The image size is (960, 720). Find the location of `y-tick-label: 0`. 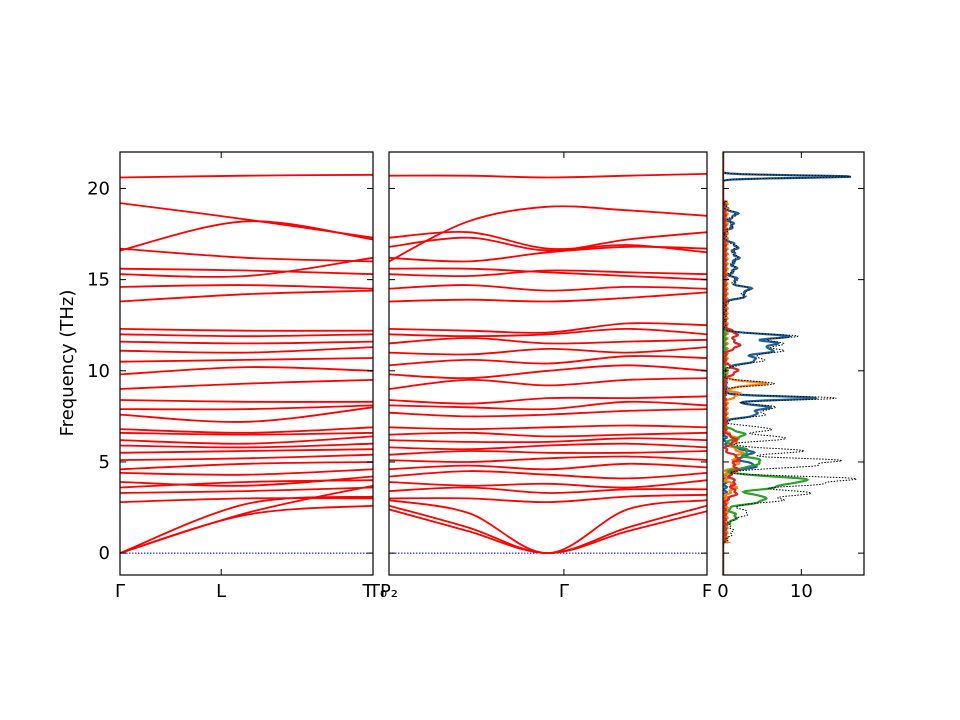

y-tick-label: 0 is located at coordinates (104, 553).